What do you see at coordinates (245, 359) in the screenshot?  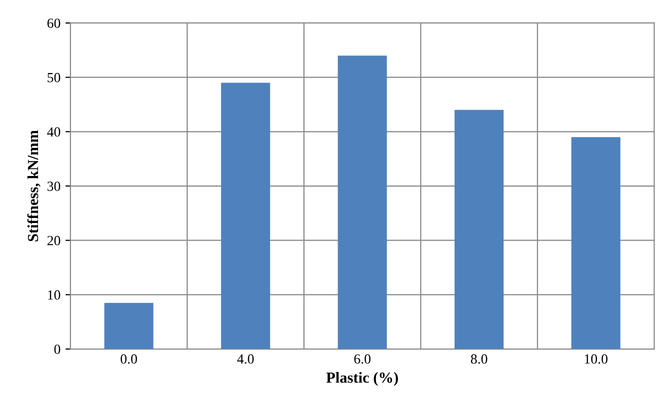 I see `x-tick-label: 4.0` at bounding box center [245, 359].